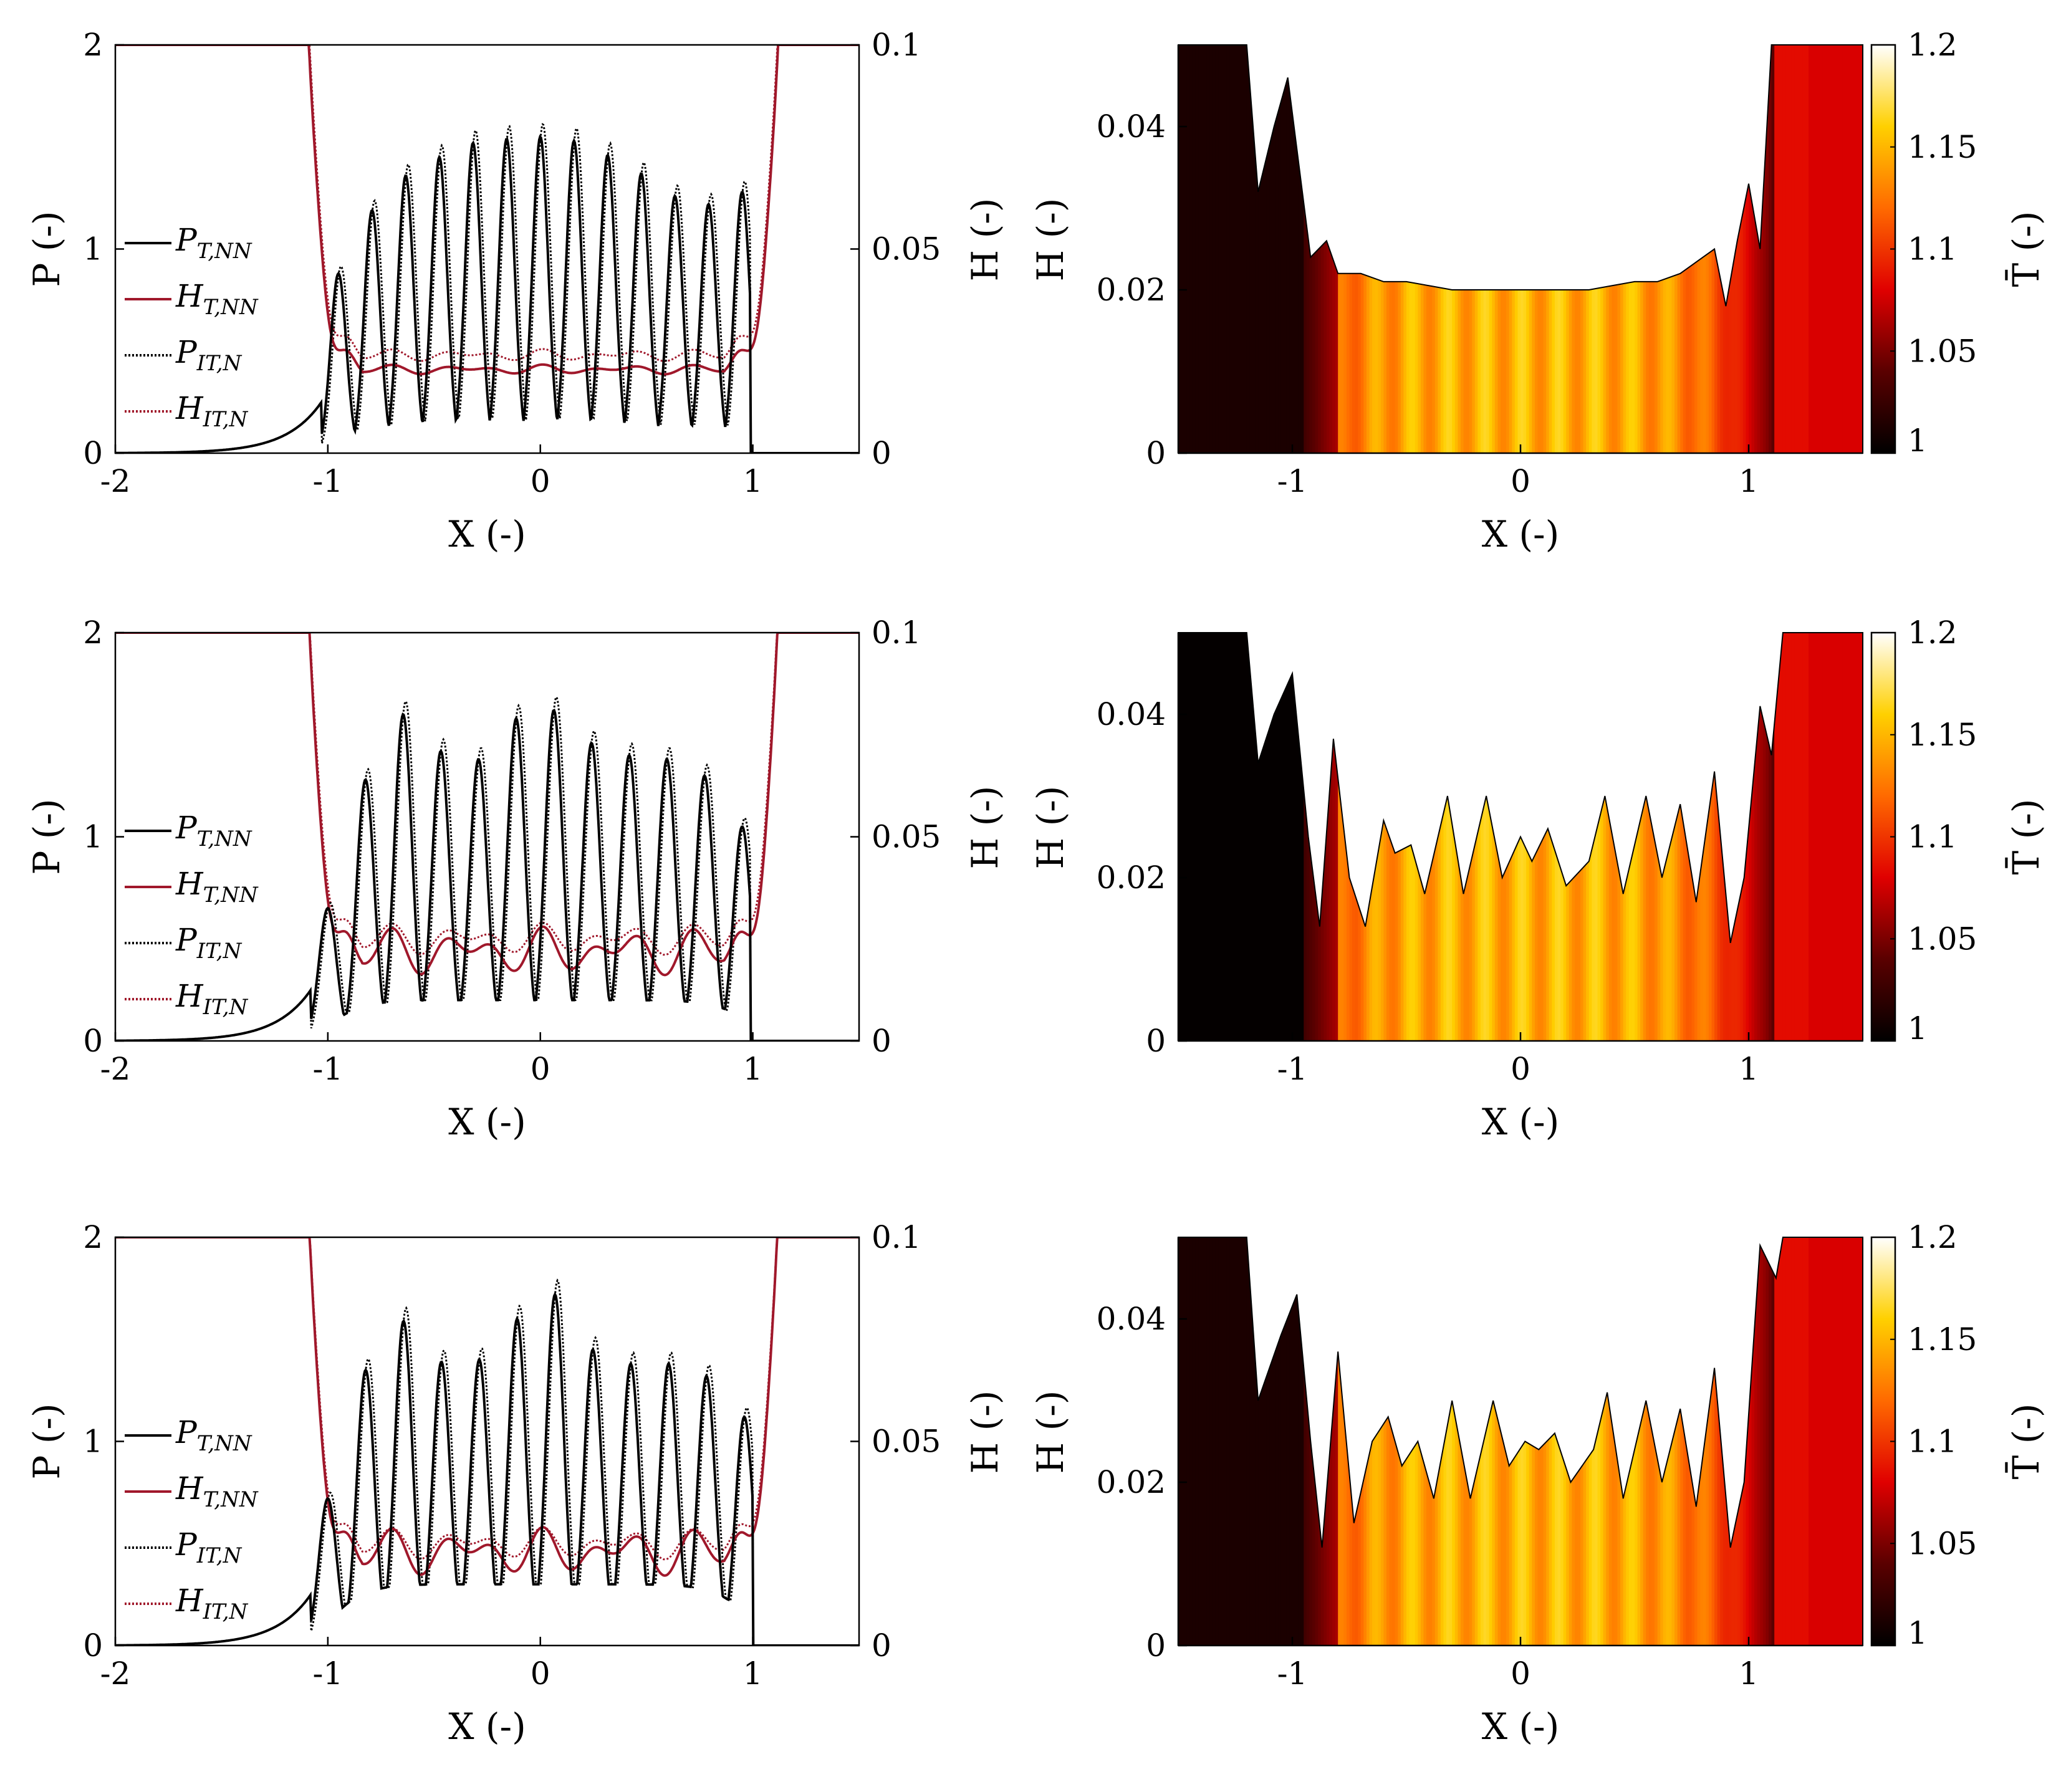 This screenshot has width=2061, height=1792. I want to click on y-left-axis-label: P (-), so click(47, 1441).